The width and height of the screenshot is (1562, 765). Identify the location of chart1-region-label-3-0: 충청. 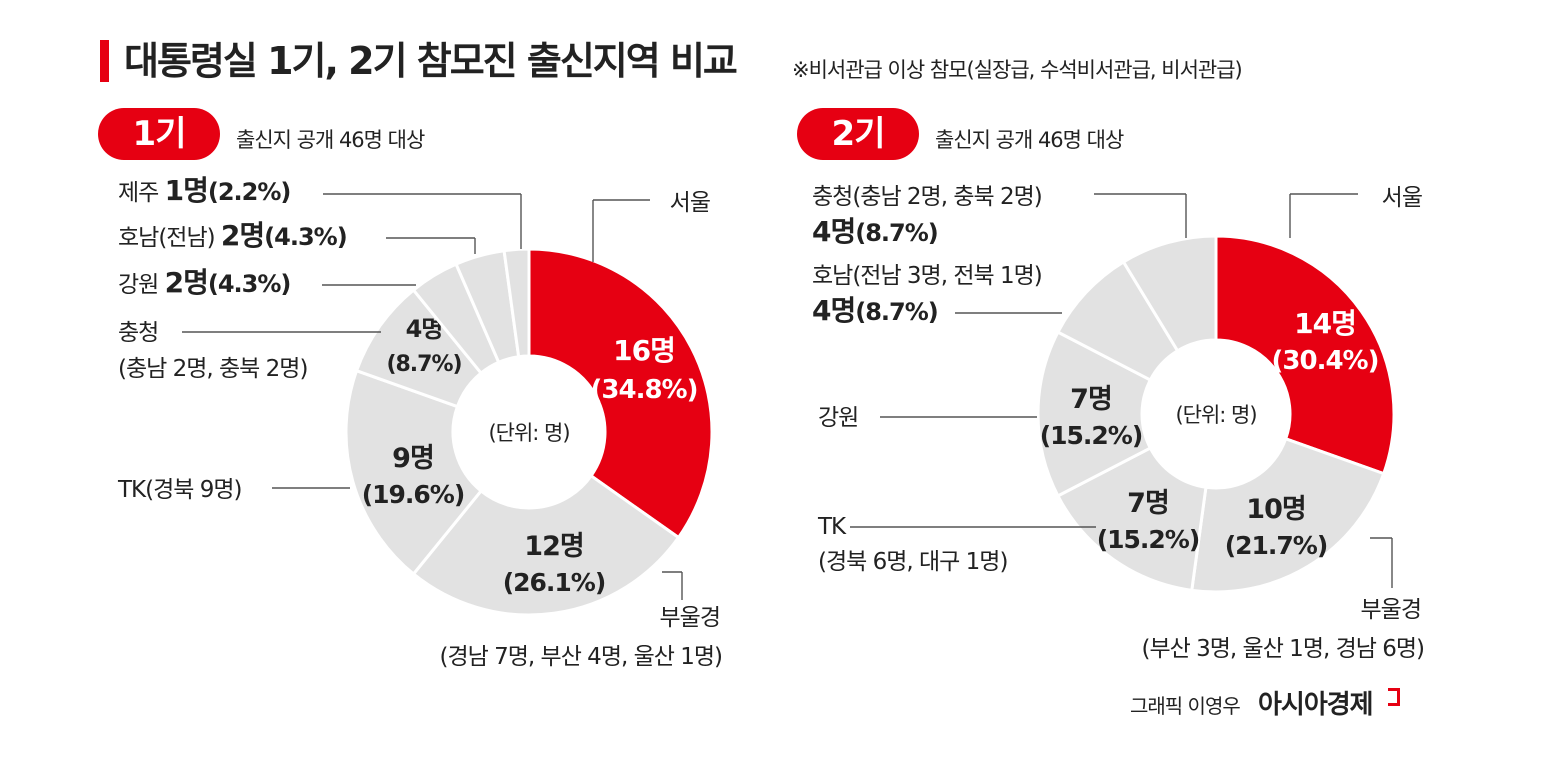
(138, 333).